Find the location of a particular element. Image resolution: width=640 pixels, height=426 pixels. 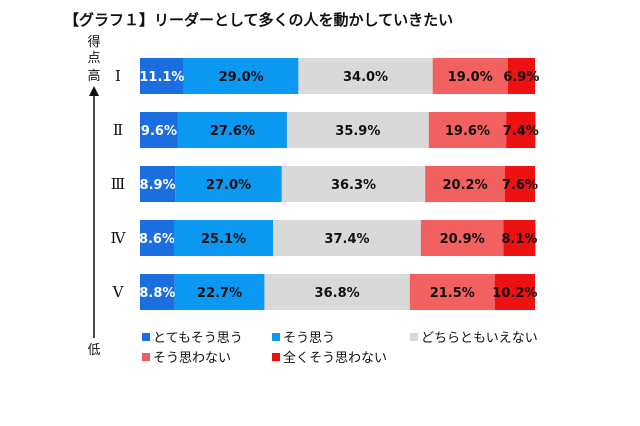

data-label-row3-series3: 36.3% is located at coordinates (353, 185).